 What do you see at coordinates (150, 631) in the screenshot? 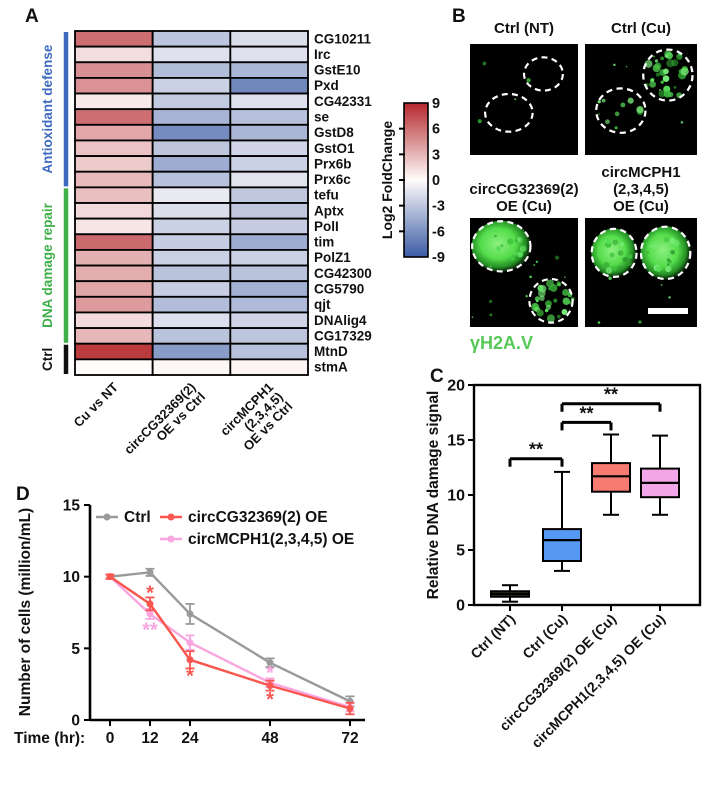
I see `sig-asterisk: **` at bounding box center [150, 631].